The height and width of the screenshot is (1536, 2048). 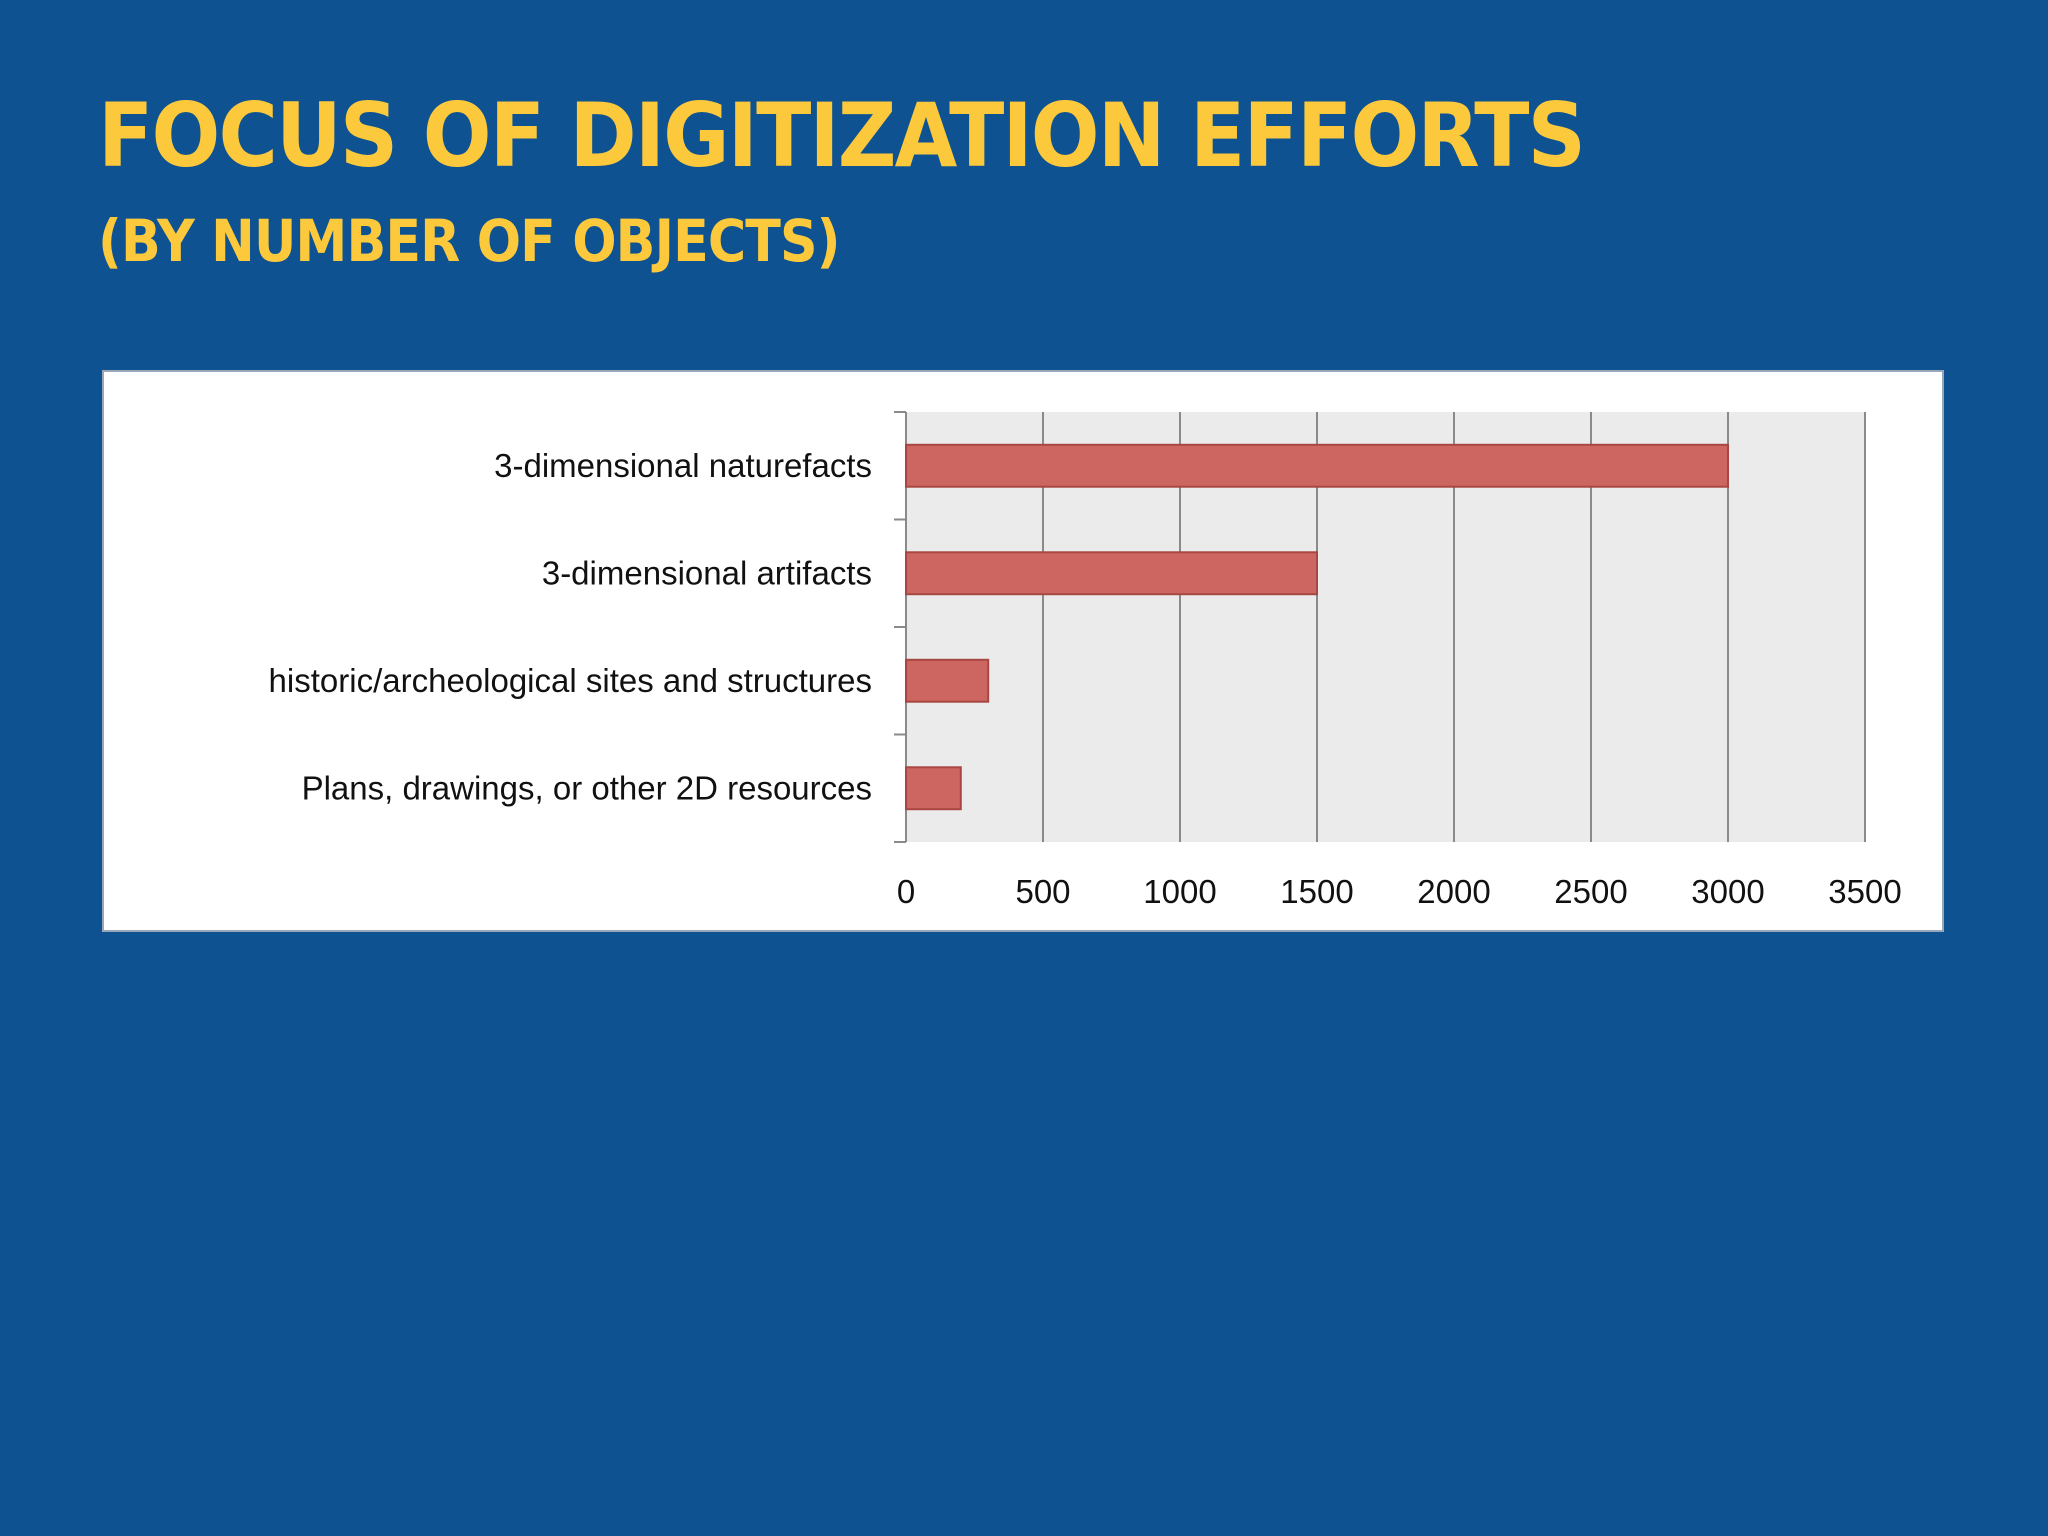 I want to click on category-label: Plans, drawings, or other 2D resources, so click(x=587, y=787).